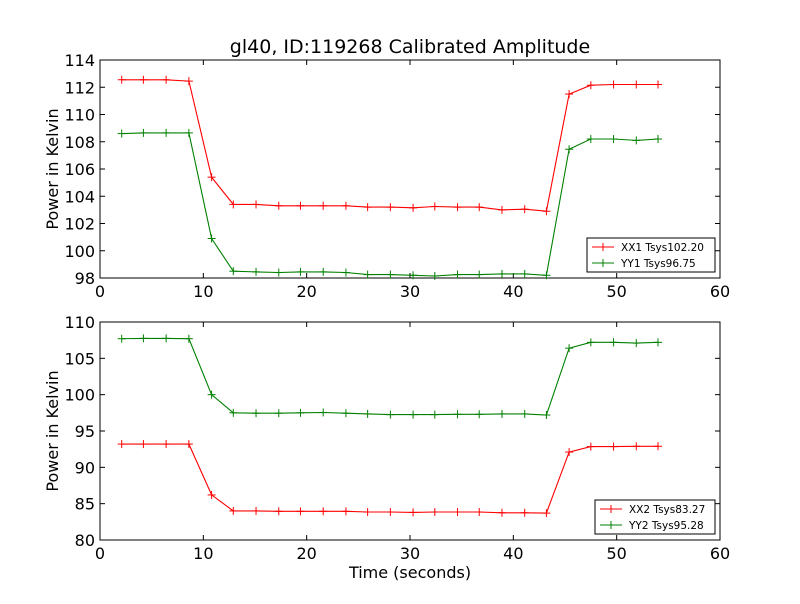 This screenshot has width=800, height=604. What do you see at coordinates (513, 291) in the screenshot?
I see `x-tick-label: 40` at bounding box center [513, 291].